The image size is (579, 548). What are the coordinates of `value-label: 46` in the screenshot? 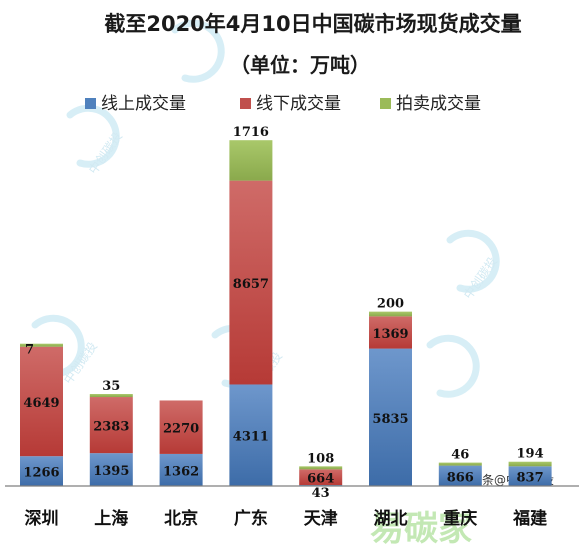 It's located at (460, 455).